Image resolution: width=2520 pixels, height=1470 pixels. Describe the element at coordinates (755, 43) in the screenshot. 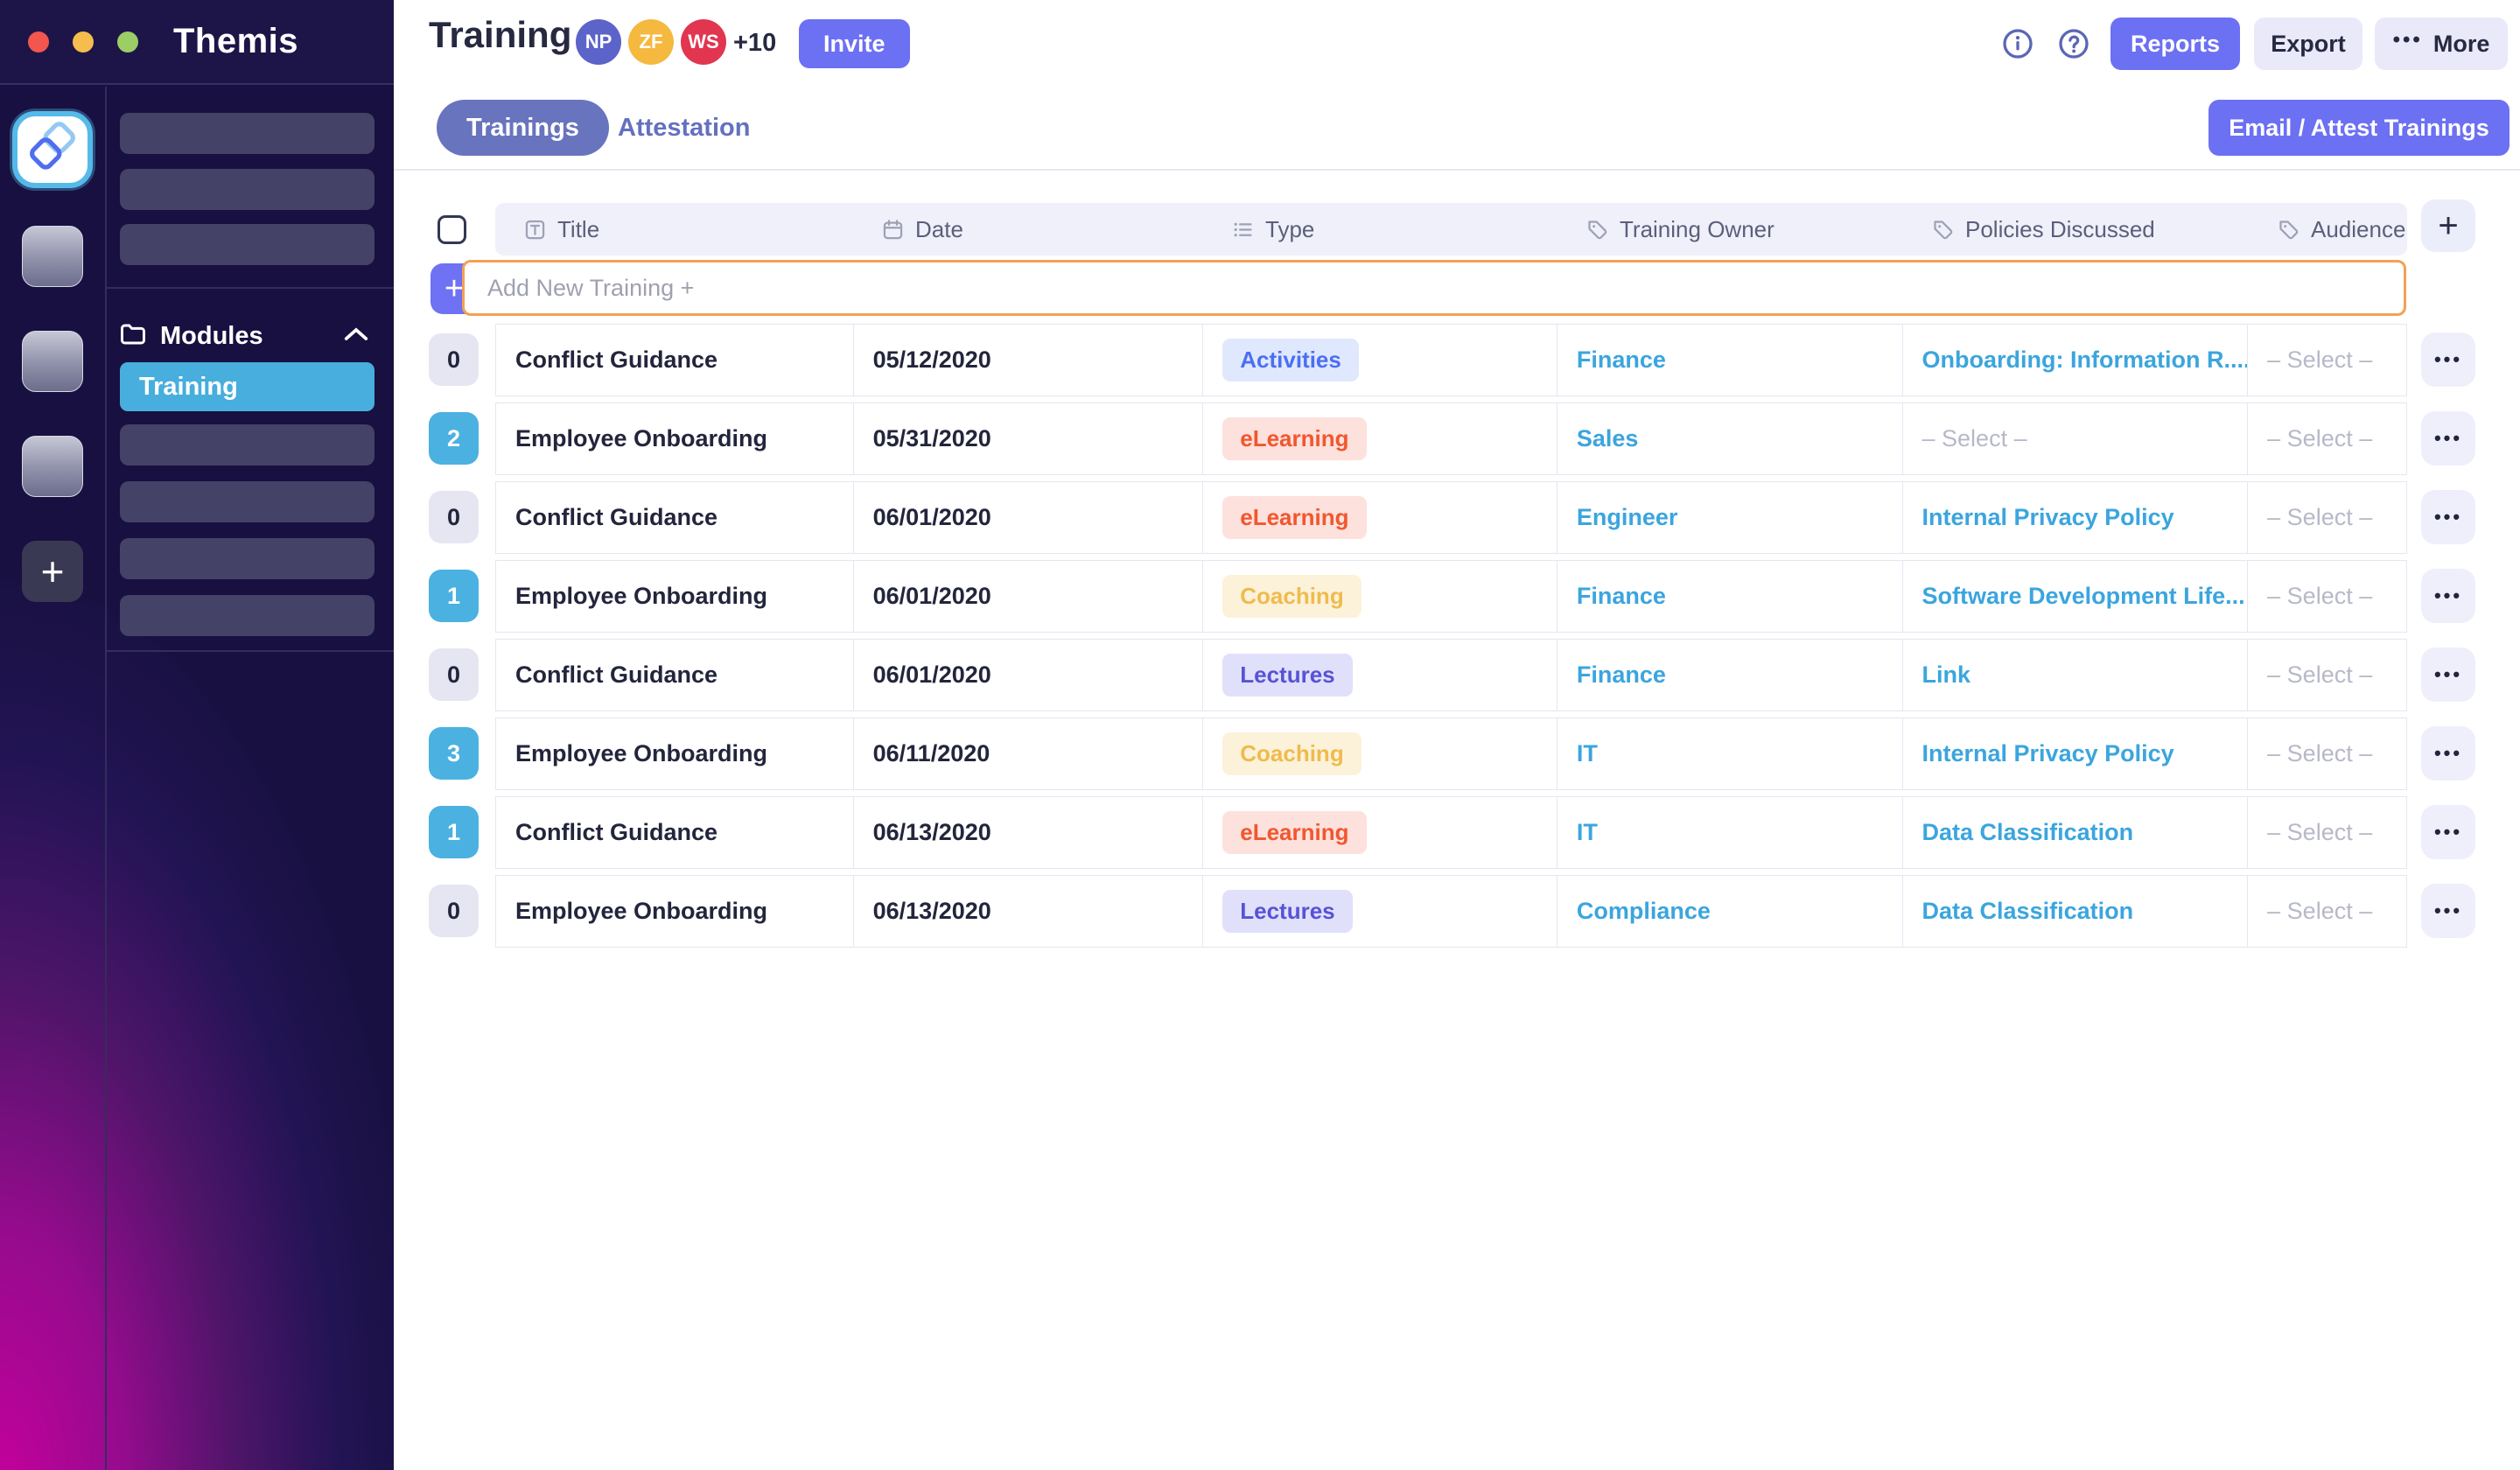

I see `avatar-overflow-count: +10` at that location.